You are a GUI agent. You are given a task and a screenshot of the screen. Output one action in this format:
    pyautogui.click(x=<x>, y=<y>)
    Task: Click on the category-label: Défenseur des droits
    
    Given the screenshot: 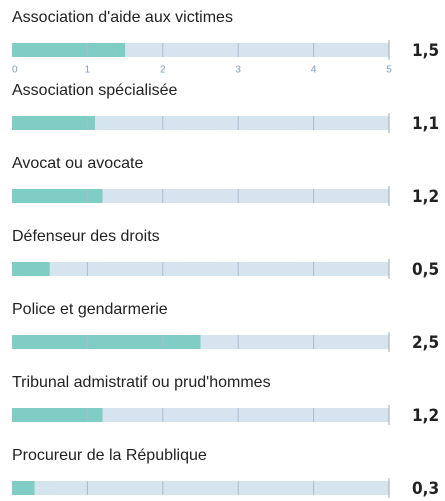 What is the action you would take?
    pyautogui.click(x=86, y=236)
    